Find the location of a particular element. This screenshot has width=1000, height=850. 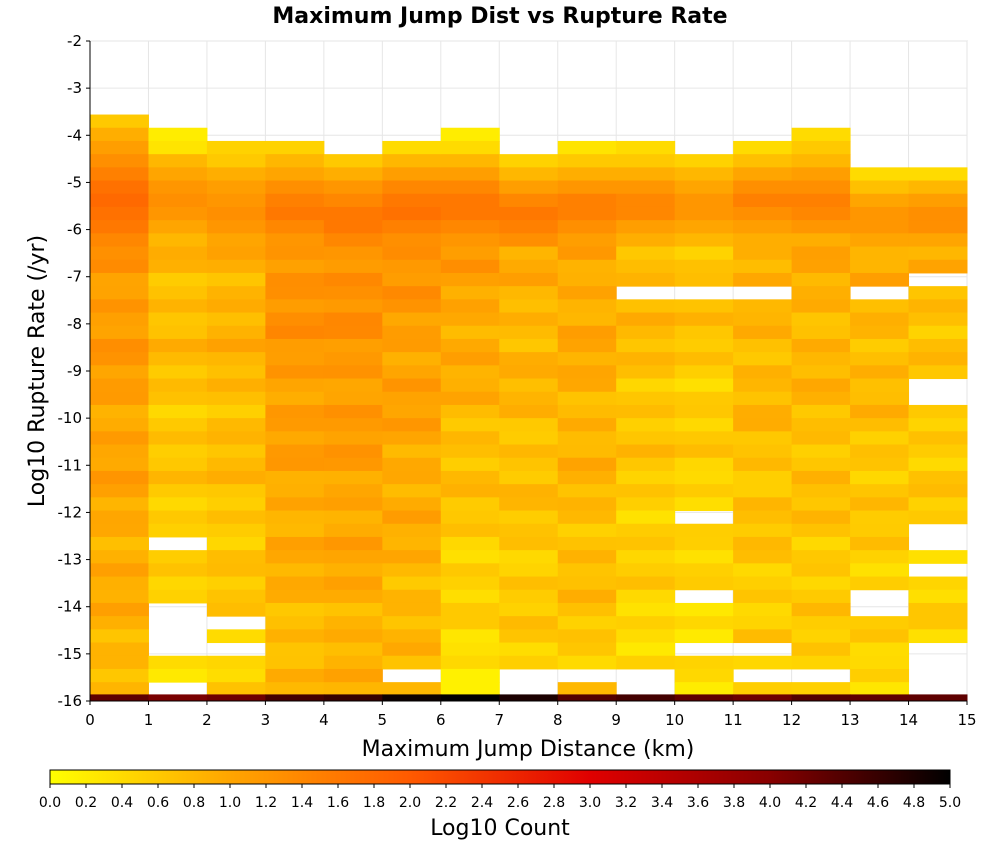

x-tick-label: 9 is located at coordinates (616, 720).